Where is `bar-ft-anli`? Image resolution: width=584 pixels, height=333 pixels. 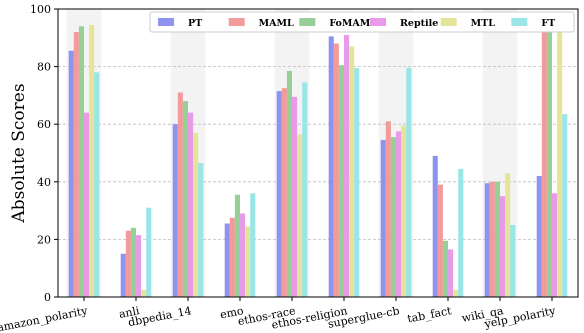 bar-ft-anli is located at coordinates (149, 252).